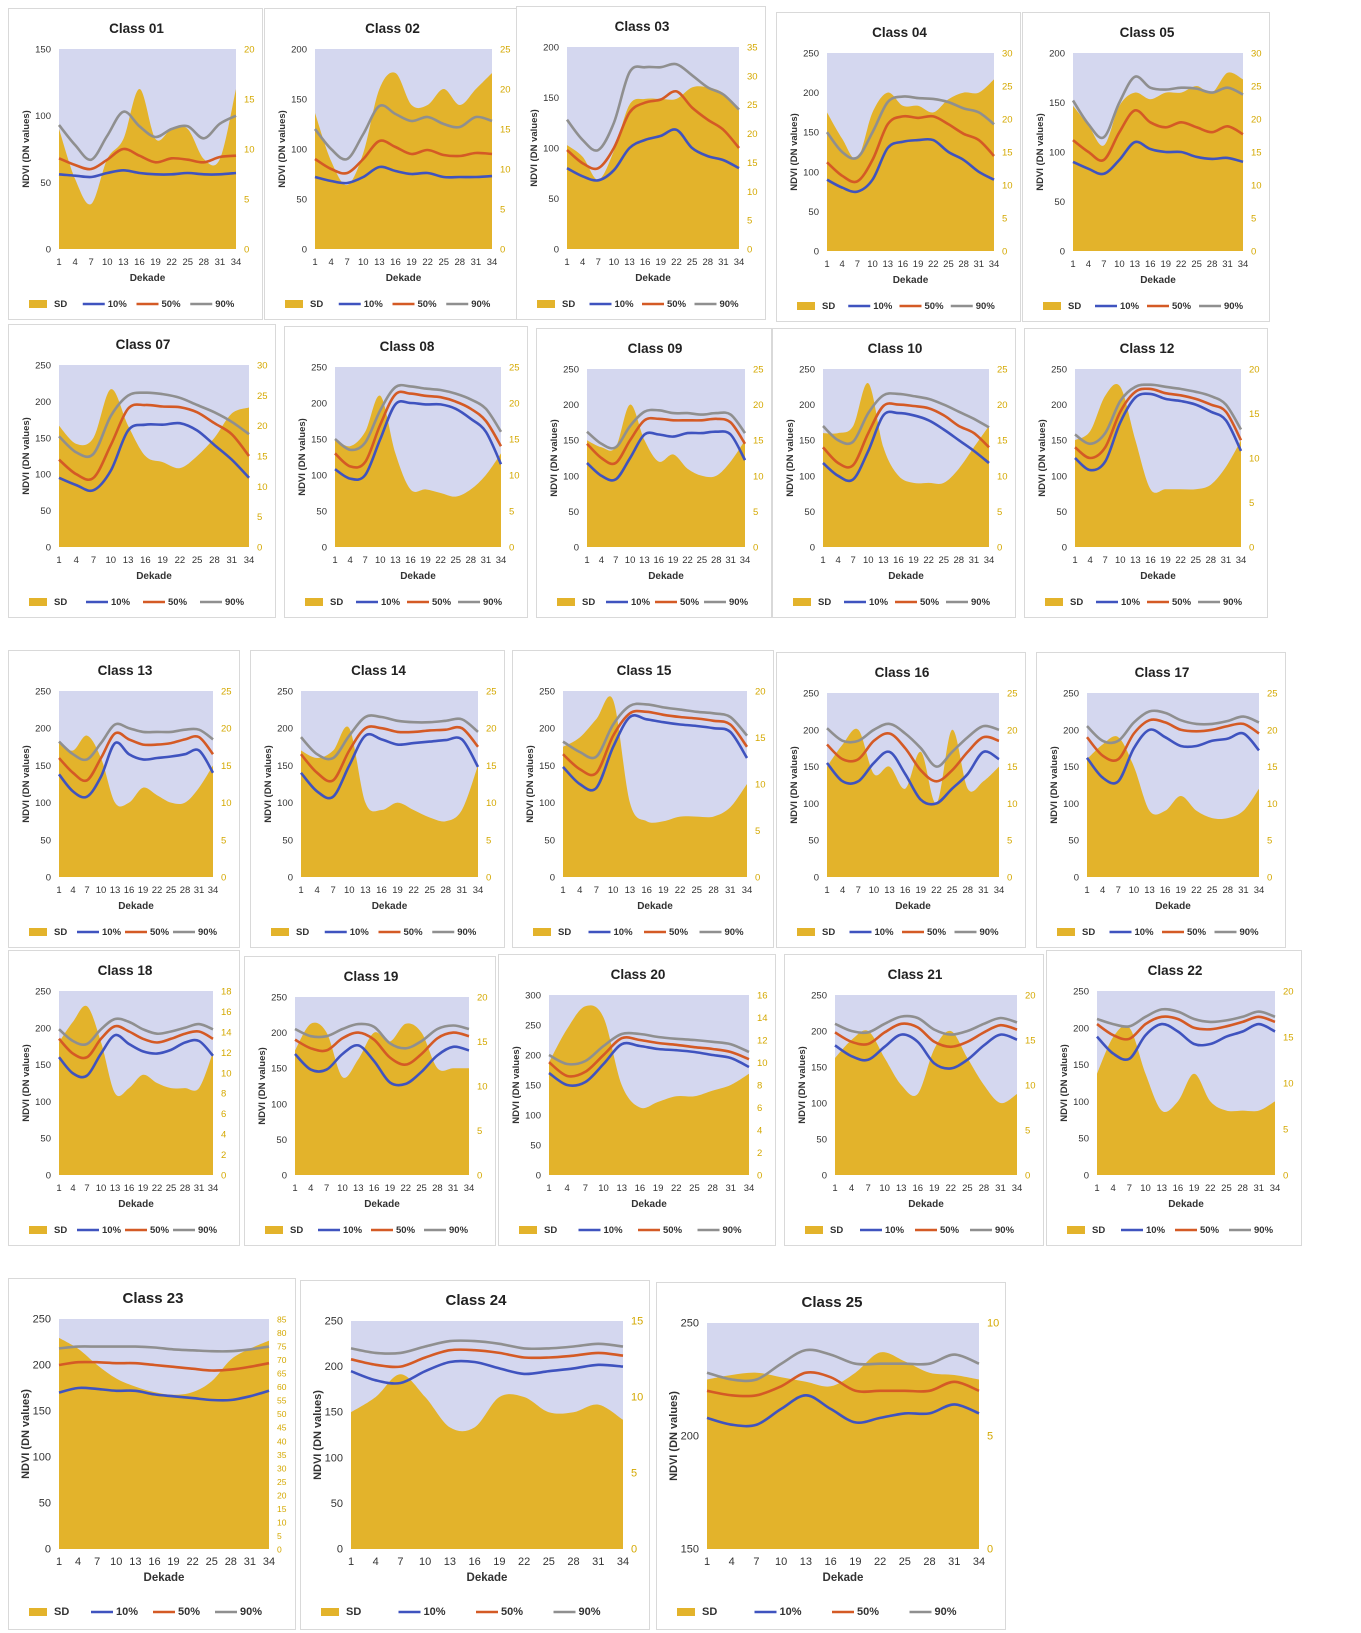 Image resolution: width=1361 pixels, height=1633 pixels. What do you see at coordinates (382, 1204) in the screenshot?
I see `x-axis-label: Dekade` at bounding box center [382, 1204].